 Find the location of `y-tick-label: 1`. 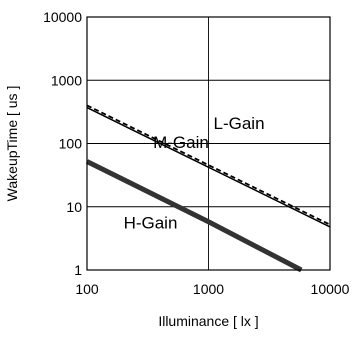

y-tick-label: 1 is located at coordinates (78, 270).